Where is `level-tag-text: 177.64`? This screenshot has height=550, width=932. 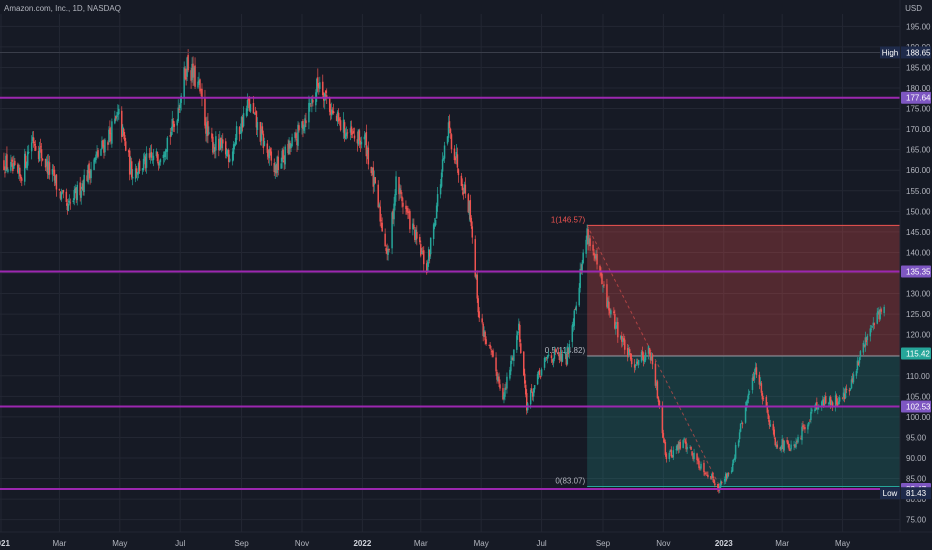
level-tag-text: 177.64 is located at coordinates (918, 98).